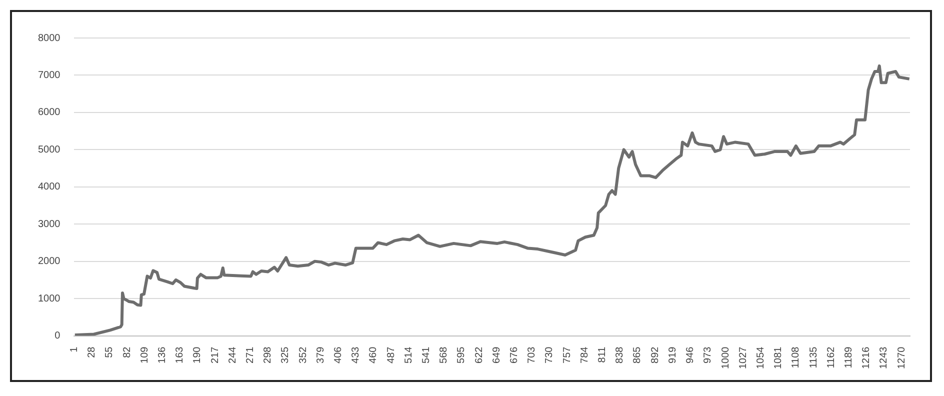 This screenshot has width=944, height=396. Describe the element at coordinates (567, 355) in the screenshot. I see `x-tick-label: 757` at that location.